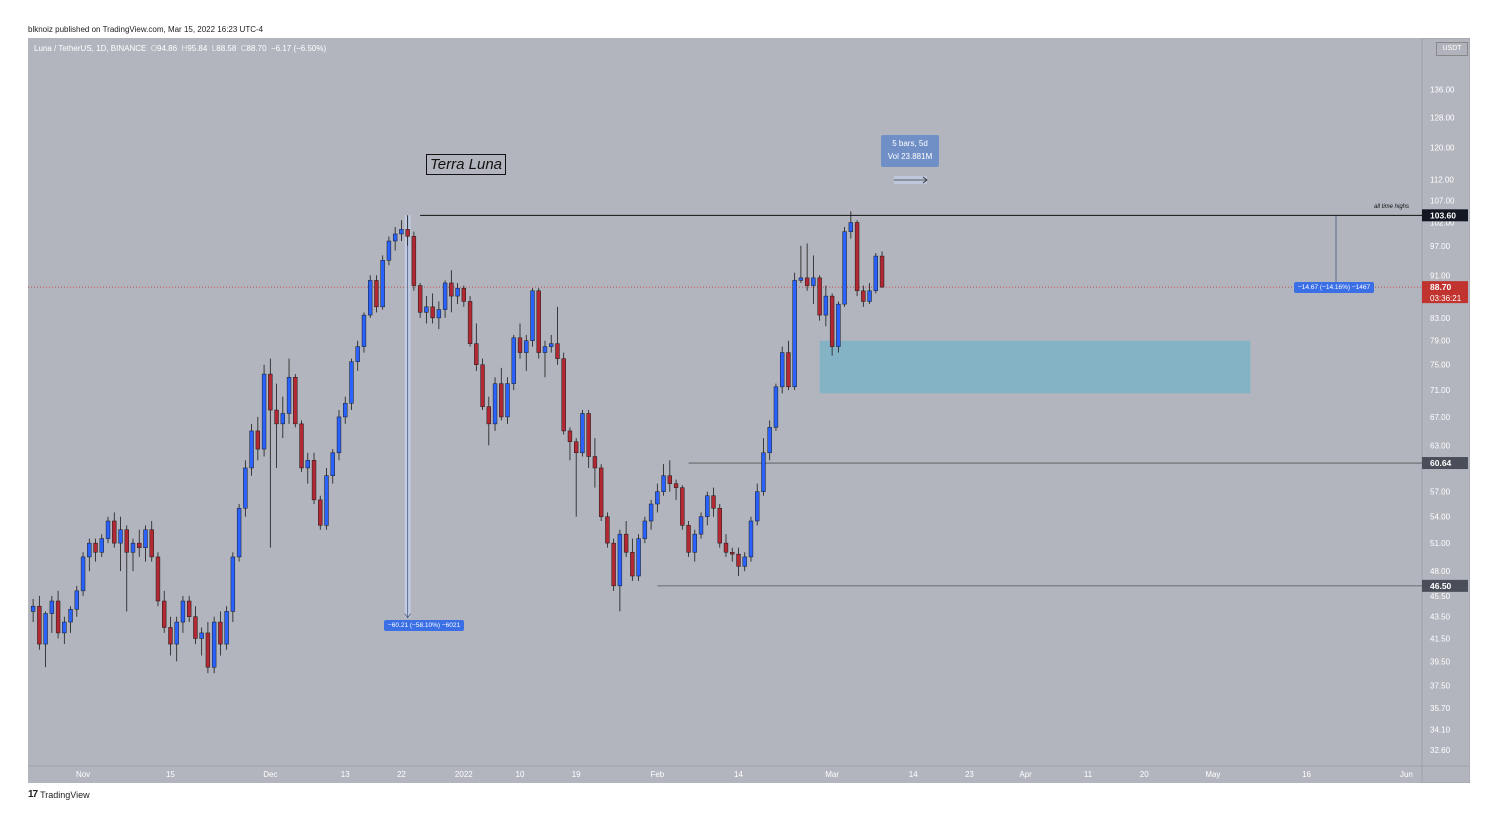 The image size is (1512, 822). What do you see at coordinates (299, 48) in the screenshot?
I see `change-value: −6.17 (−6.50%)` at bounding box center [299, 48].